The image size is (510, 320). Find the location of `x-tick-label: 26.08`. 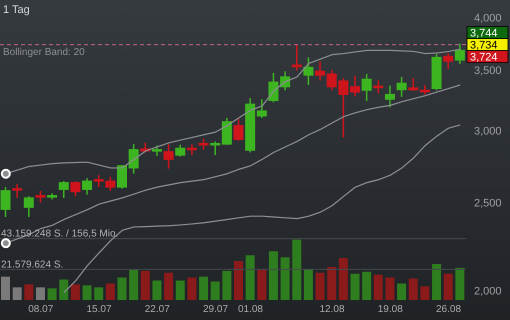

x-tick-label: 26.08 is located at coordinates (449, 310).